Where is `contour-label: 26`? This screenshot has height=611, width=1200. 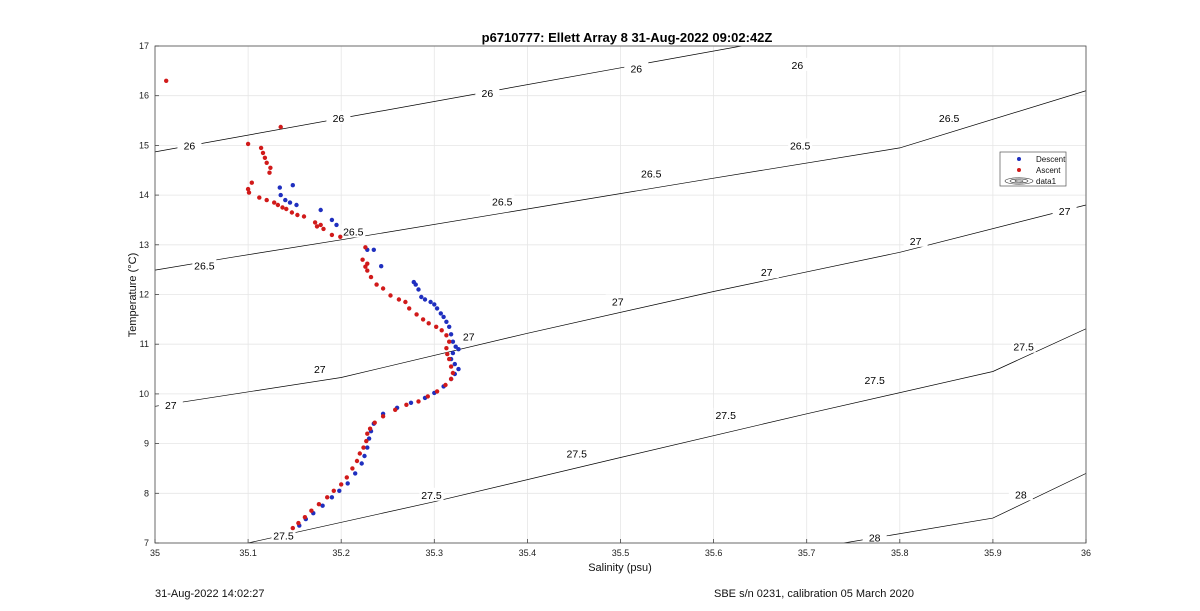 contour-label: 26 is located at coordinates (798, 66).